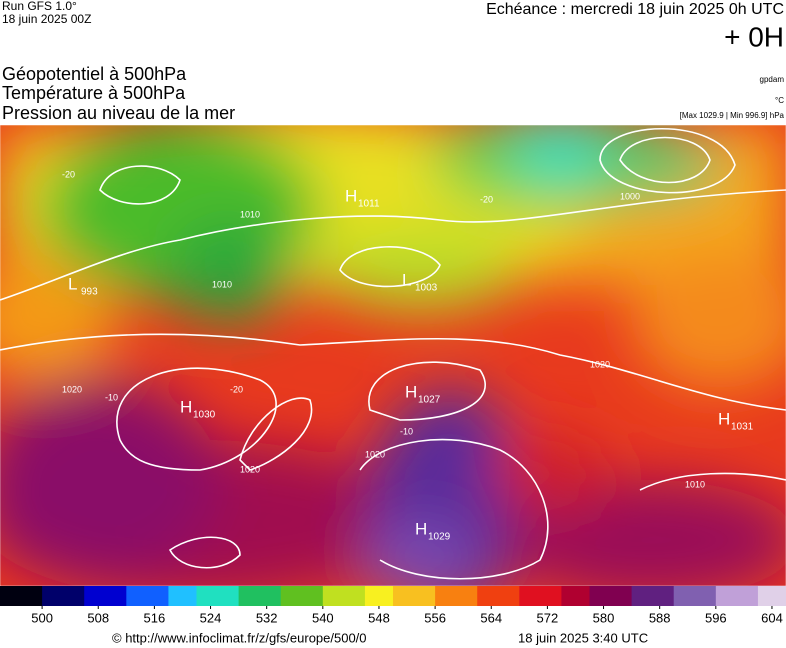  What do you see at coordinates (406, 279) in the screenshot?
I see `center-type: L` at bounding box center [406, 279].